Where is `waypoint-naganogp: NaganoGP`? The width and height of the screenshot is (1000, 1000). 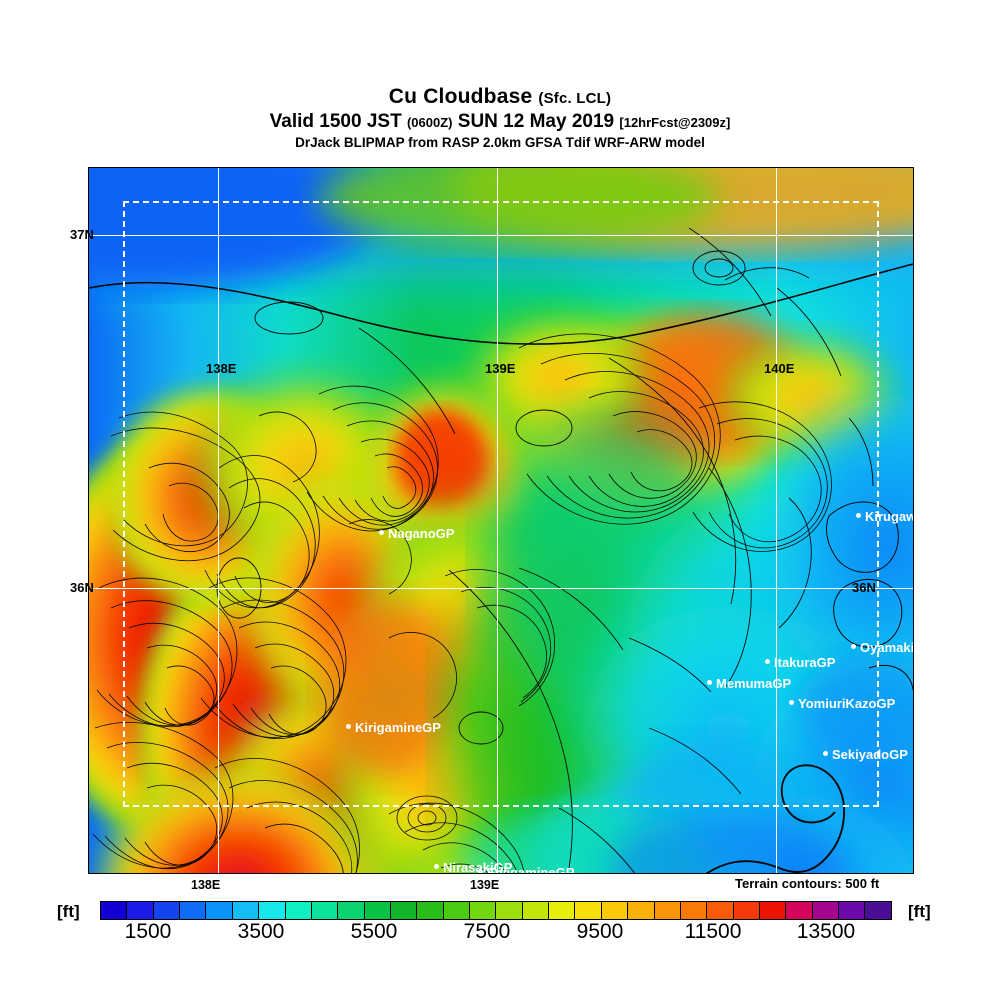 waypoint-naganogp: NaganoGP is located at coordinates (416, 533).